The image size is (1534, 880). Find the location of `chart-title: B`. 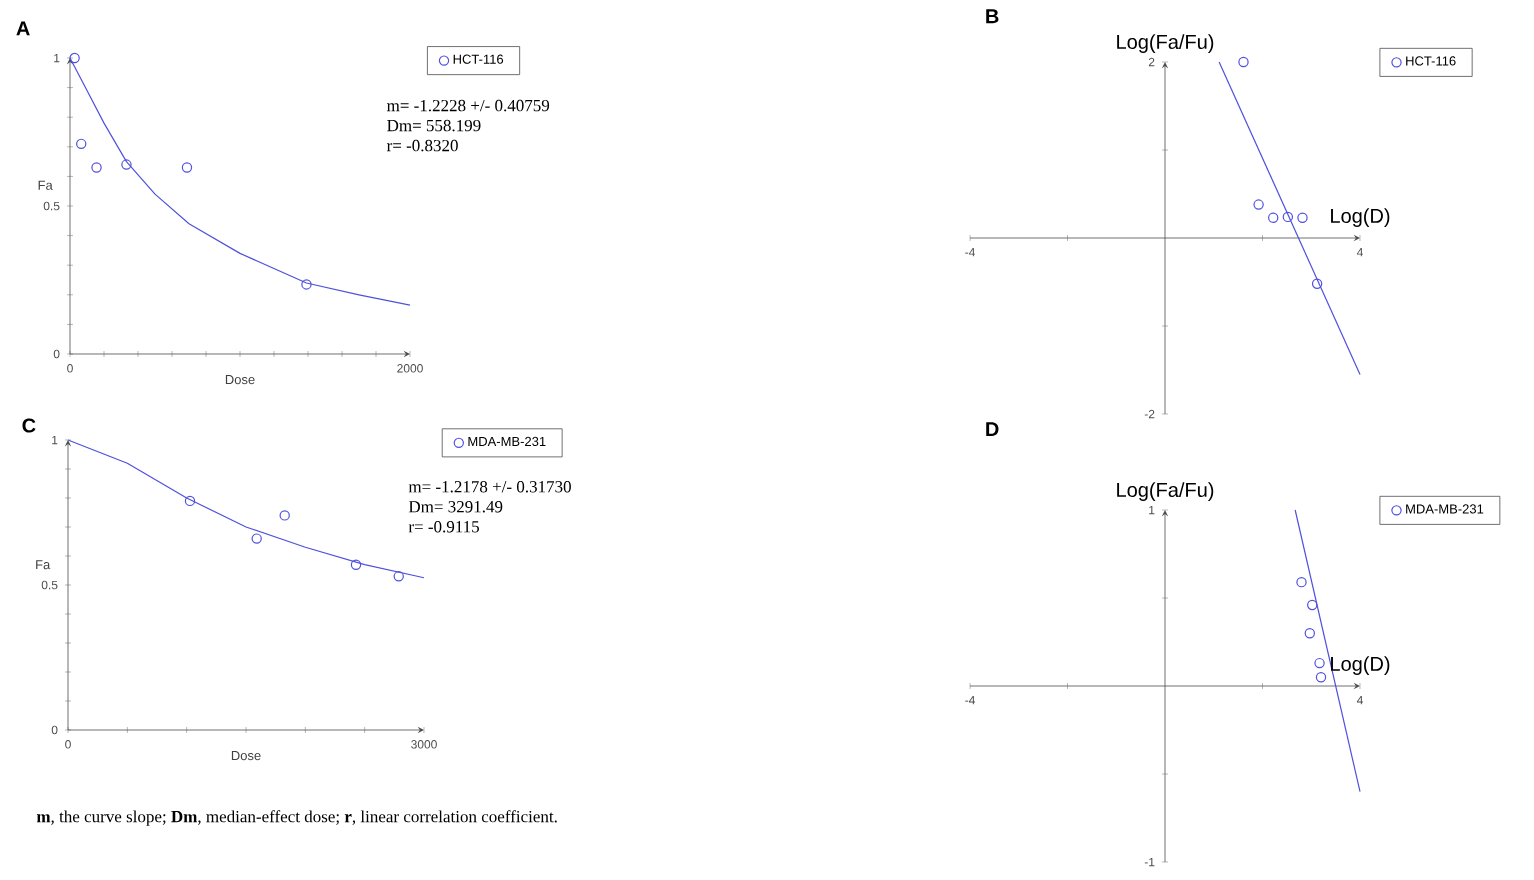

chart-title: B is located at coordinates (992, 16).